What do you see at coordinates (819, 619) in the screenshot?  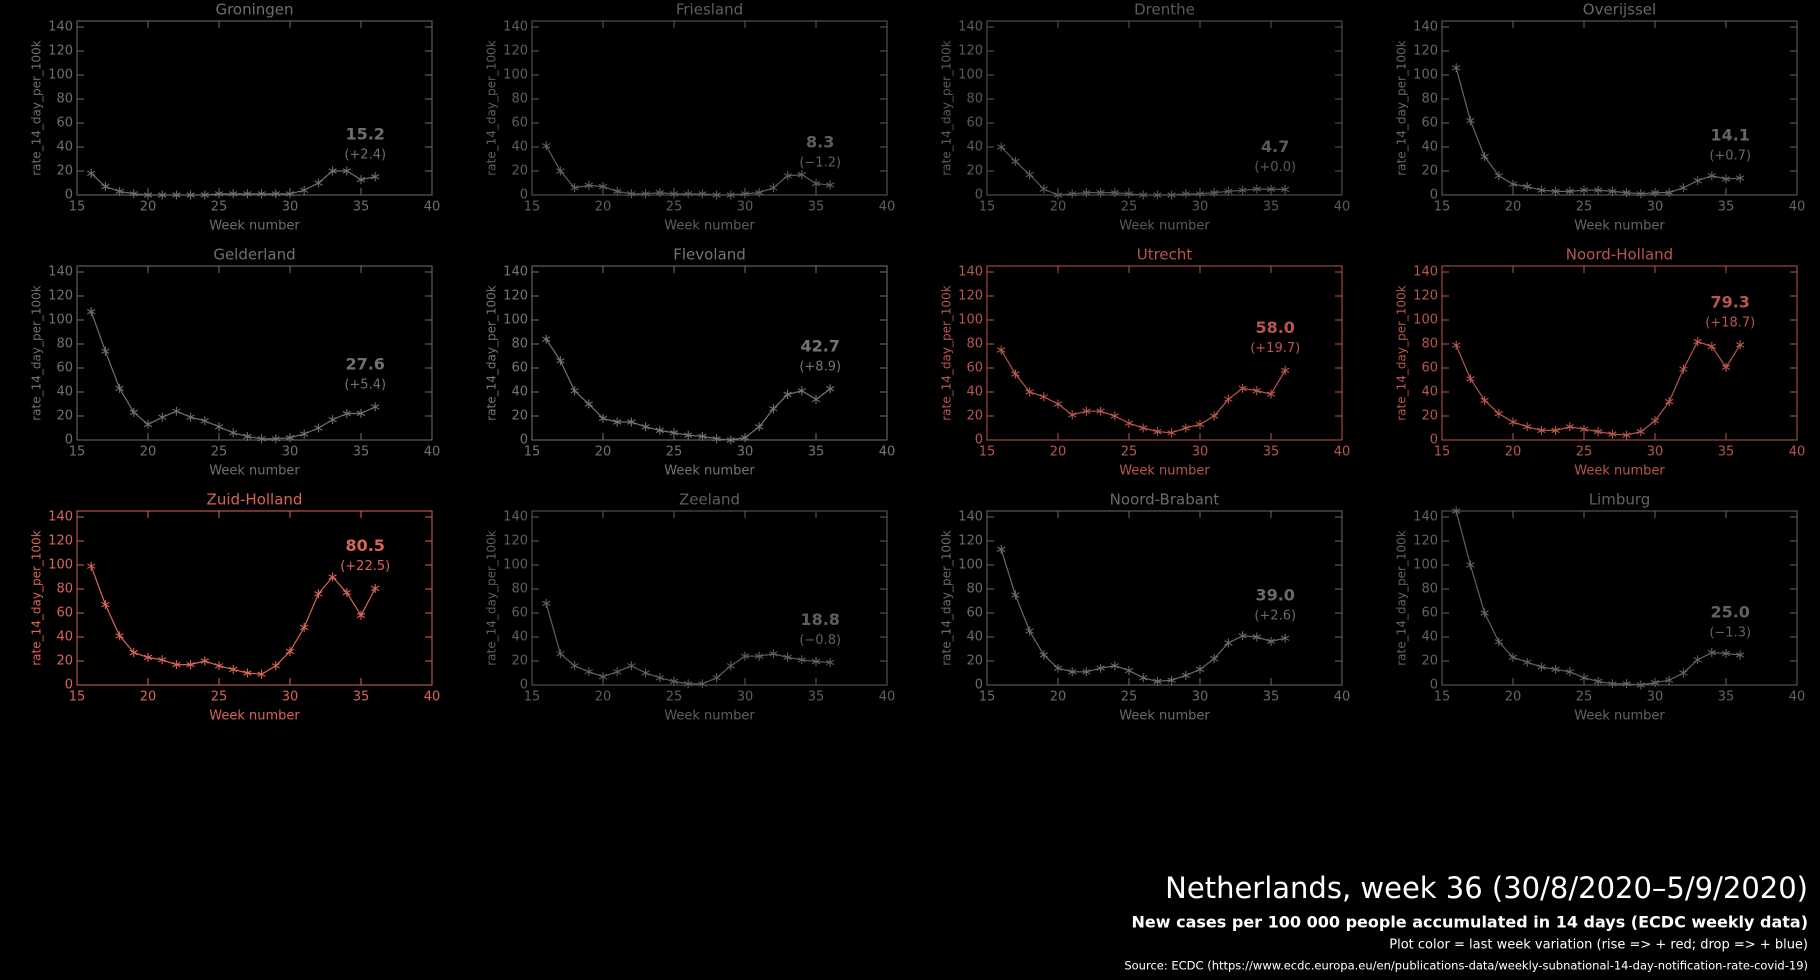 I see `value-label: 18.8` at bounding box center [819, 619].